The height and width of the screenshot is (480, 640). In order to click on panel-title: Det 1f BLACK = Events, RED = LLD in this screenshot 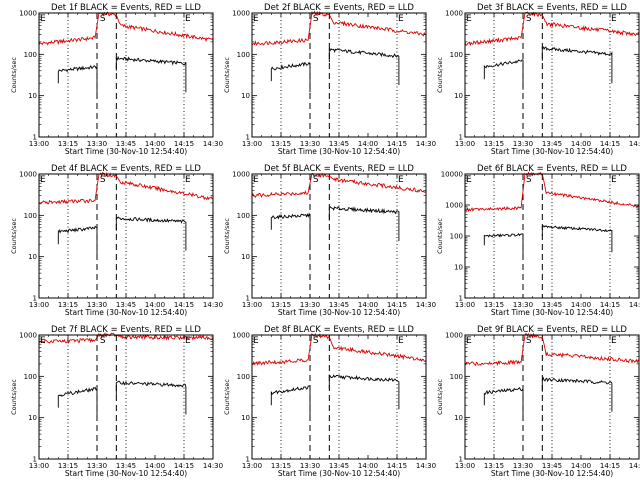, I will do `click(126, 8)`.